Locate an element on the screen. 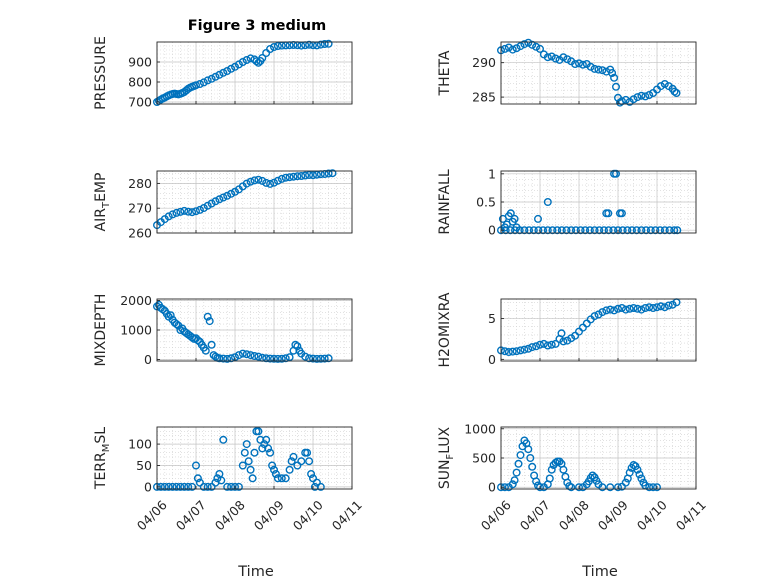 The image size is (778, 583). y-axis-label: RAINFALL is located at coordinates (445, 201).